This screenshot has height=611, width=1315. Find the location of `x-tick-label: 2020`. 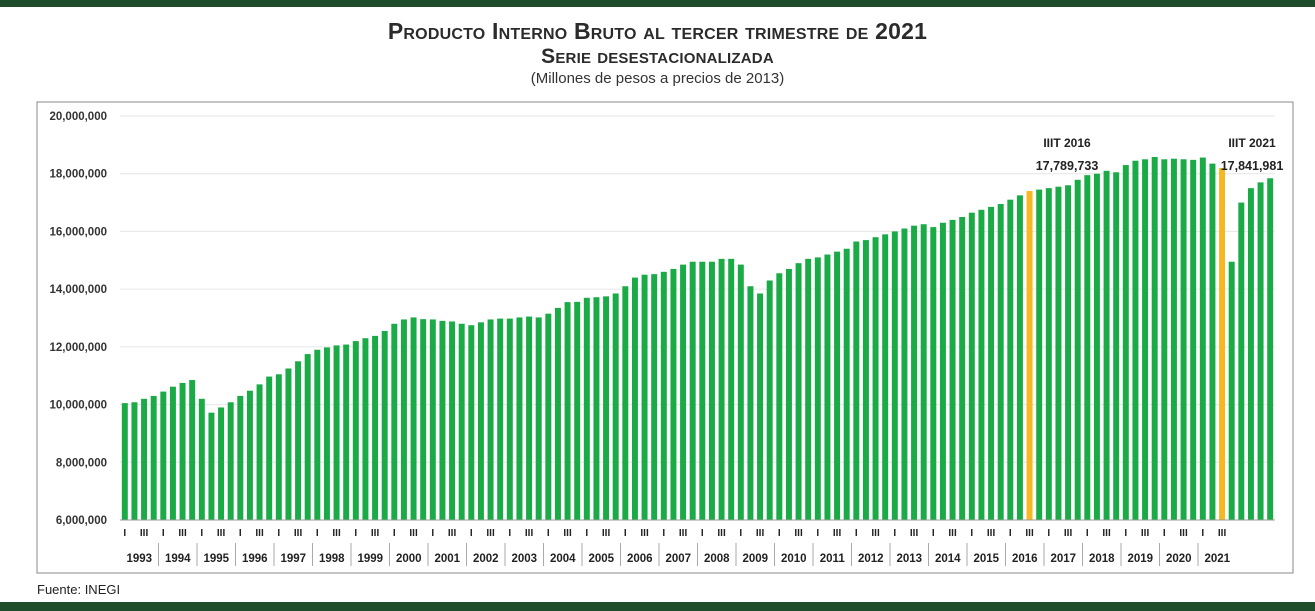

x-tick-label: 2020 is located at coordinates (1179, 559).